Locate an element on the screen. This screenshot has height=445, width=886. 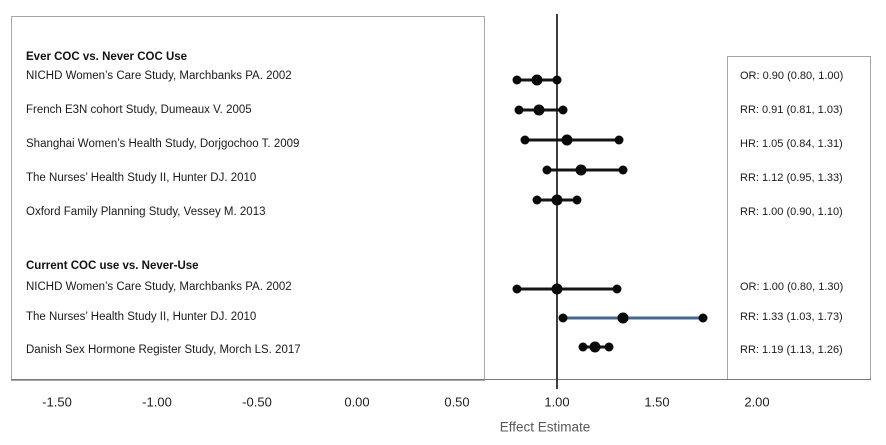
estimate-label: HR: 1.05 (0.84, 1.31) is located at coordinates (791, 144).